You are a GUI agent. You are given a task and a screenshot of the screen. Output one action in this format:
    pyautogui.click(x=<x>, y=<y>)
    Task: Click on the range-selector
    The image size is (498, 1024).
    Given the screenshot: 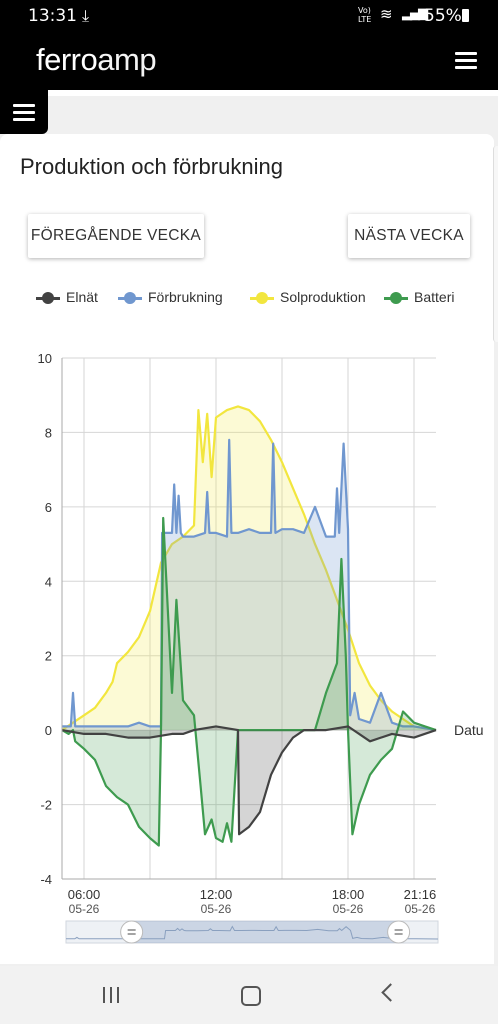 What is the action you would take?
    pyautogui.click(x=252, y=932)
    